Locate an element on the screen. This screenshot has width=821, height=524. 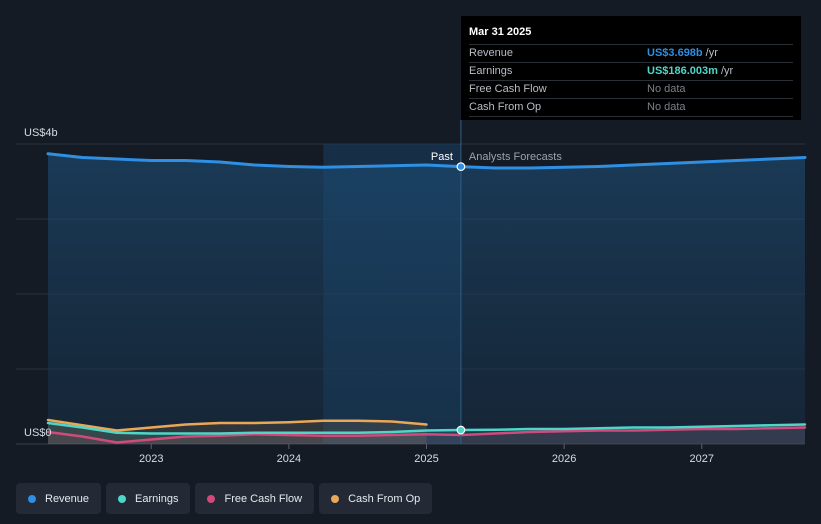
legend-item-cash-from-op: Cash From Op is located at coordinates (376, 498).